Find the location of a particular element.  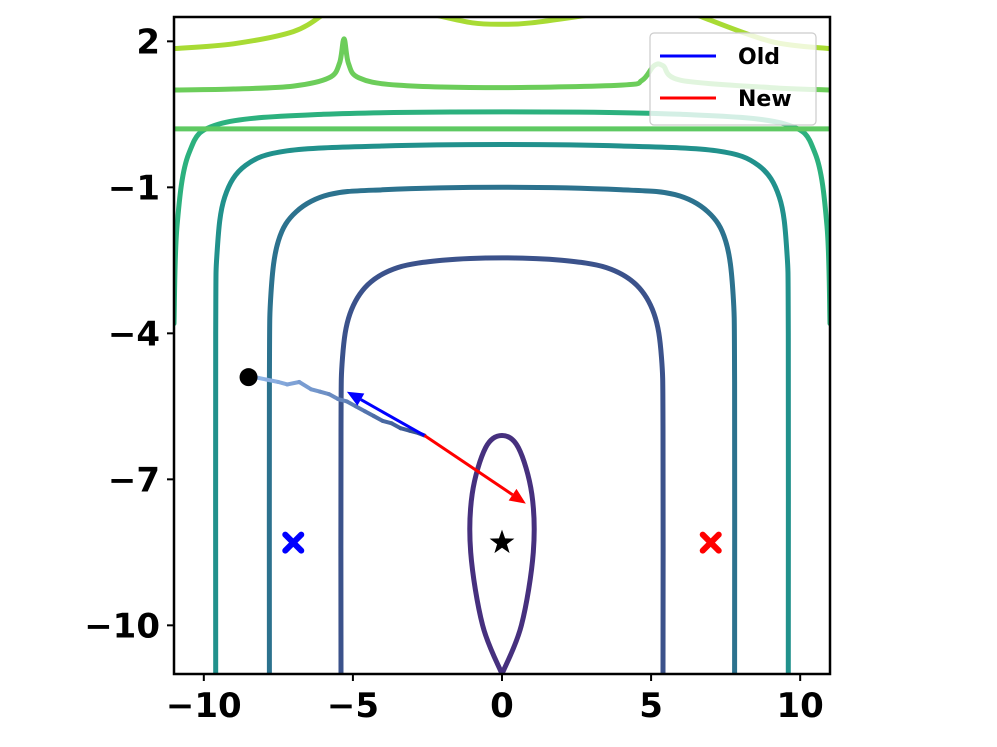

arrow-old-head is located at coordinates (355, 398).